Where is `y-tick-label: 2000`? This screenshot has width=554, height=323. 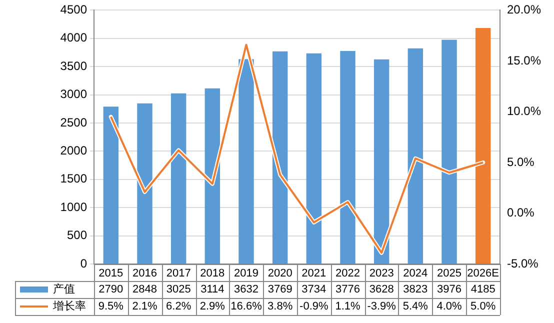
y-tick-label: 2000 is located at coordinates (74, 151).